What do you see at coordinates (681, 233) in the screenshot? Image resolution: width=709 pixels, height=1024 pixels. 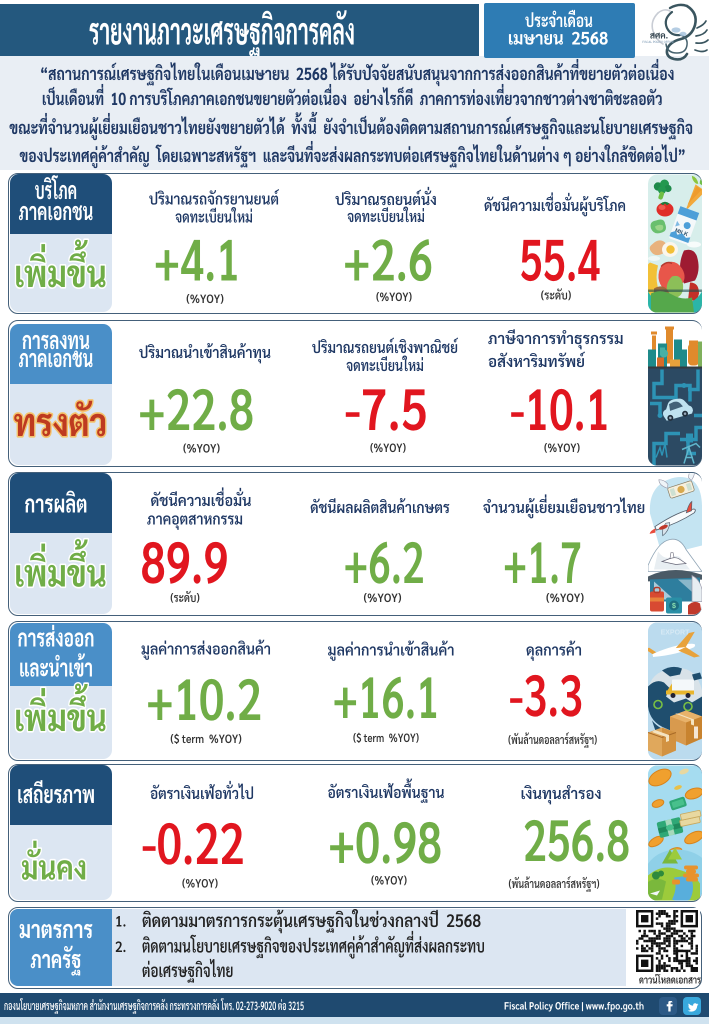 I see `svg-text: MILK` at bounding box center [681, 233].